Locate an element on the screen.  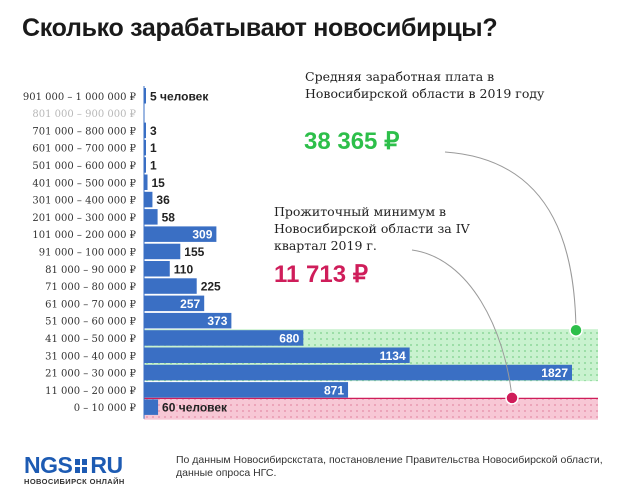
minimum-connector is located at coordinates (462, 323).